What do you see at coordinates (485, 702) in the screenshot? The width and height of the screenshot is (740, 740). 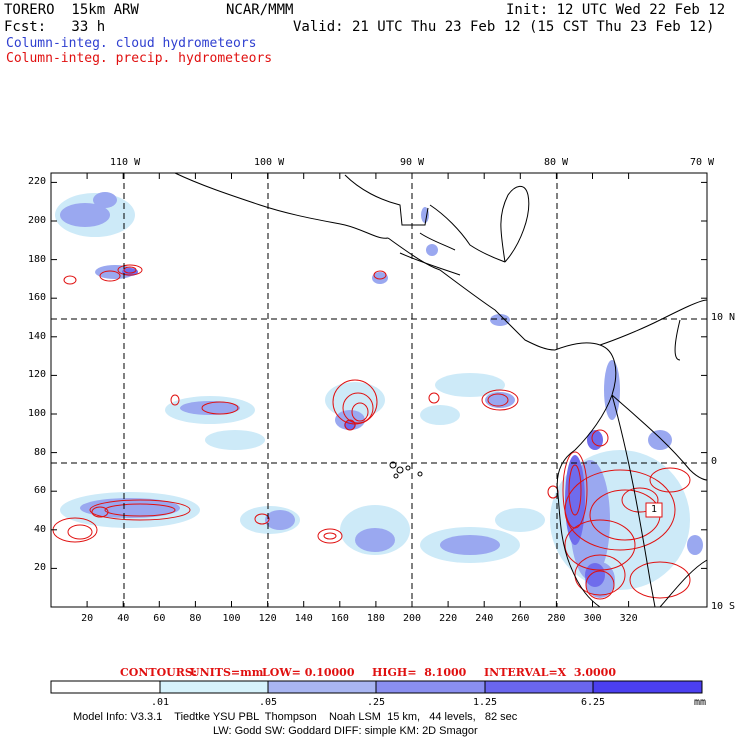 I see `colorbar-label: 1.25` at bounding box center [485, 702].